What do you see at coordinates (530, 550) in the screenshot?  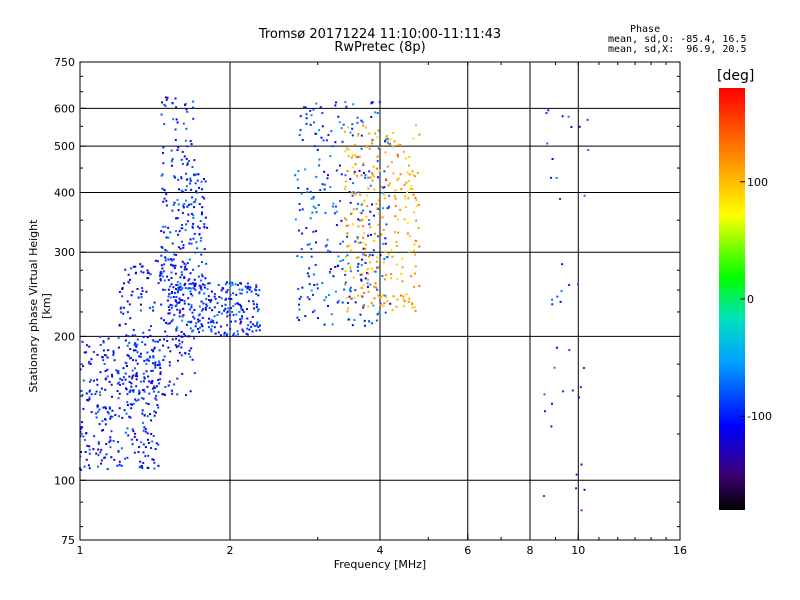 I see `x-tick-label: 8` at bounding box center [530, 550].